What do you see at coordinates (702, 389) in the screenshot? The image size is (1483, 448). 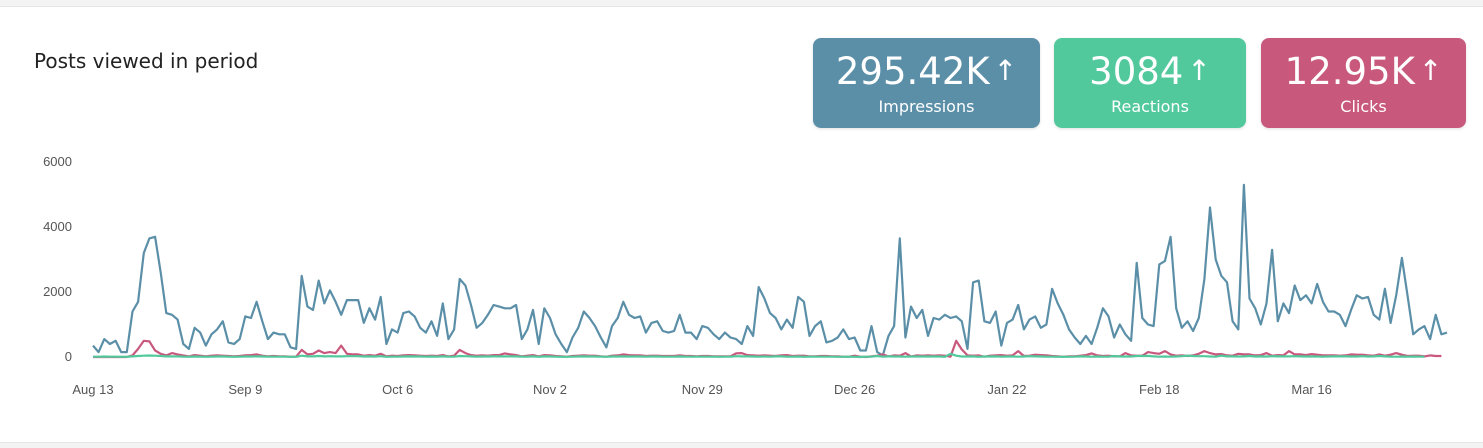 I see `x-tick-label: Nov 29` at bounding box center [702, 389].